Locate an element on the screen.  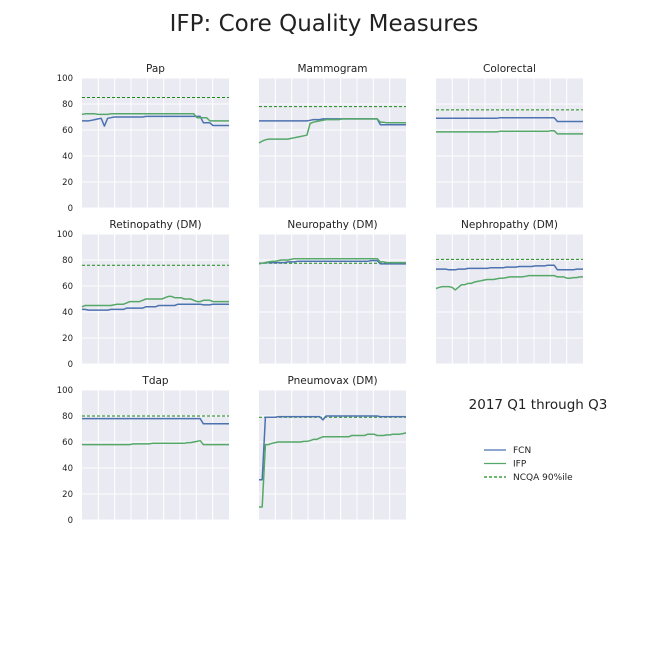
panel-5: Nephropathy (DM) is located at coordinates (509, 292).